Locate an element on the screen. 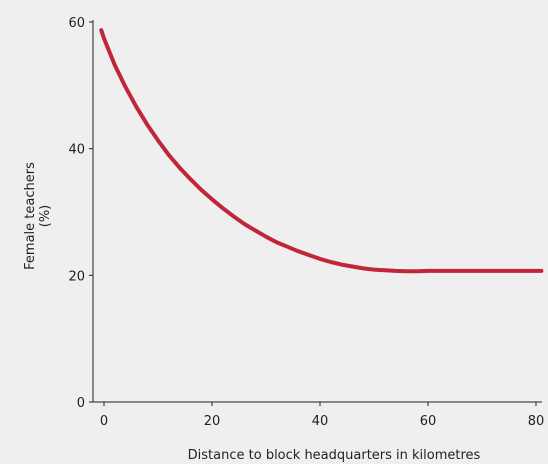 Image resolution: width=548 pixels, height=464 pixels. x-tick-label: 60 is located at coordinates (428, 421).